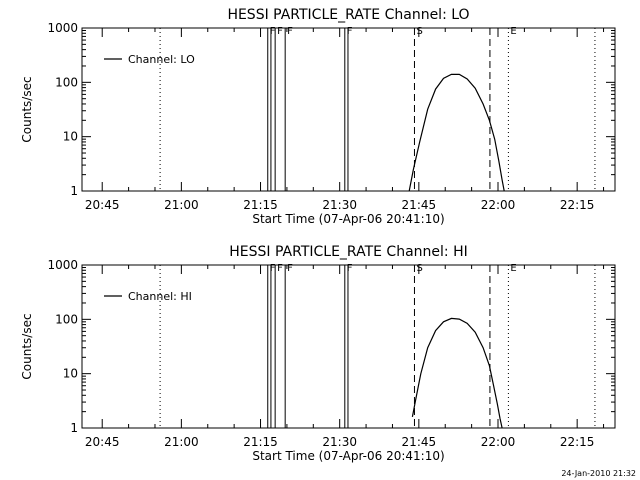 The image size is (640, 480). I want to click on footer-timestamp: 24-Jan-2010 21:32, so click(598, 473).